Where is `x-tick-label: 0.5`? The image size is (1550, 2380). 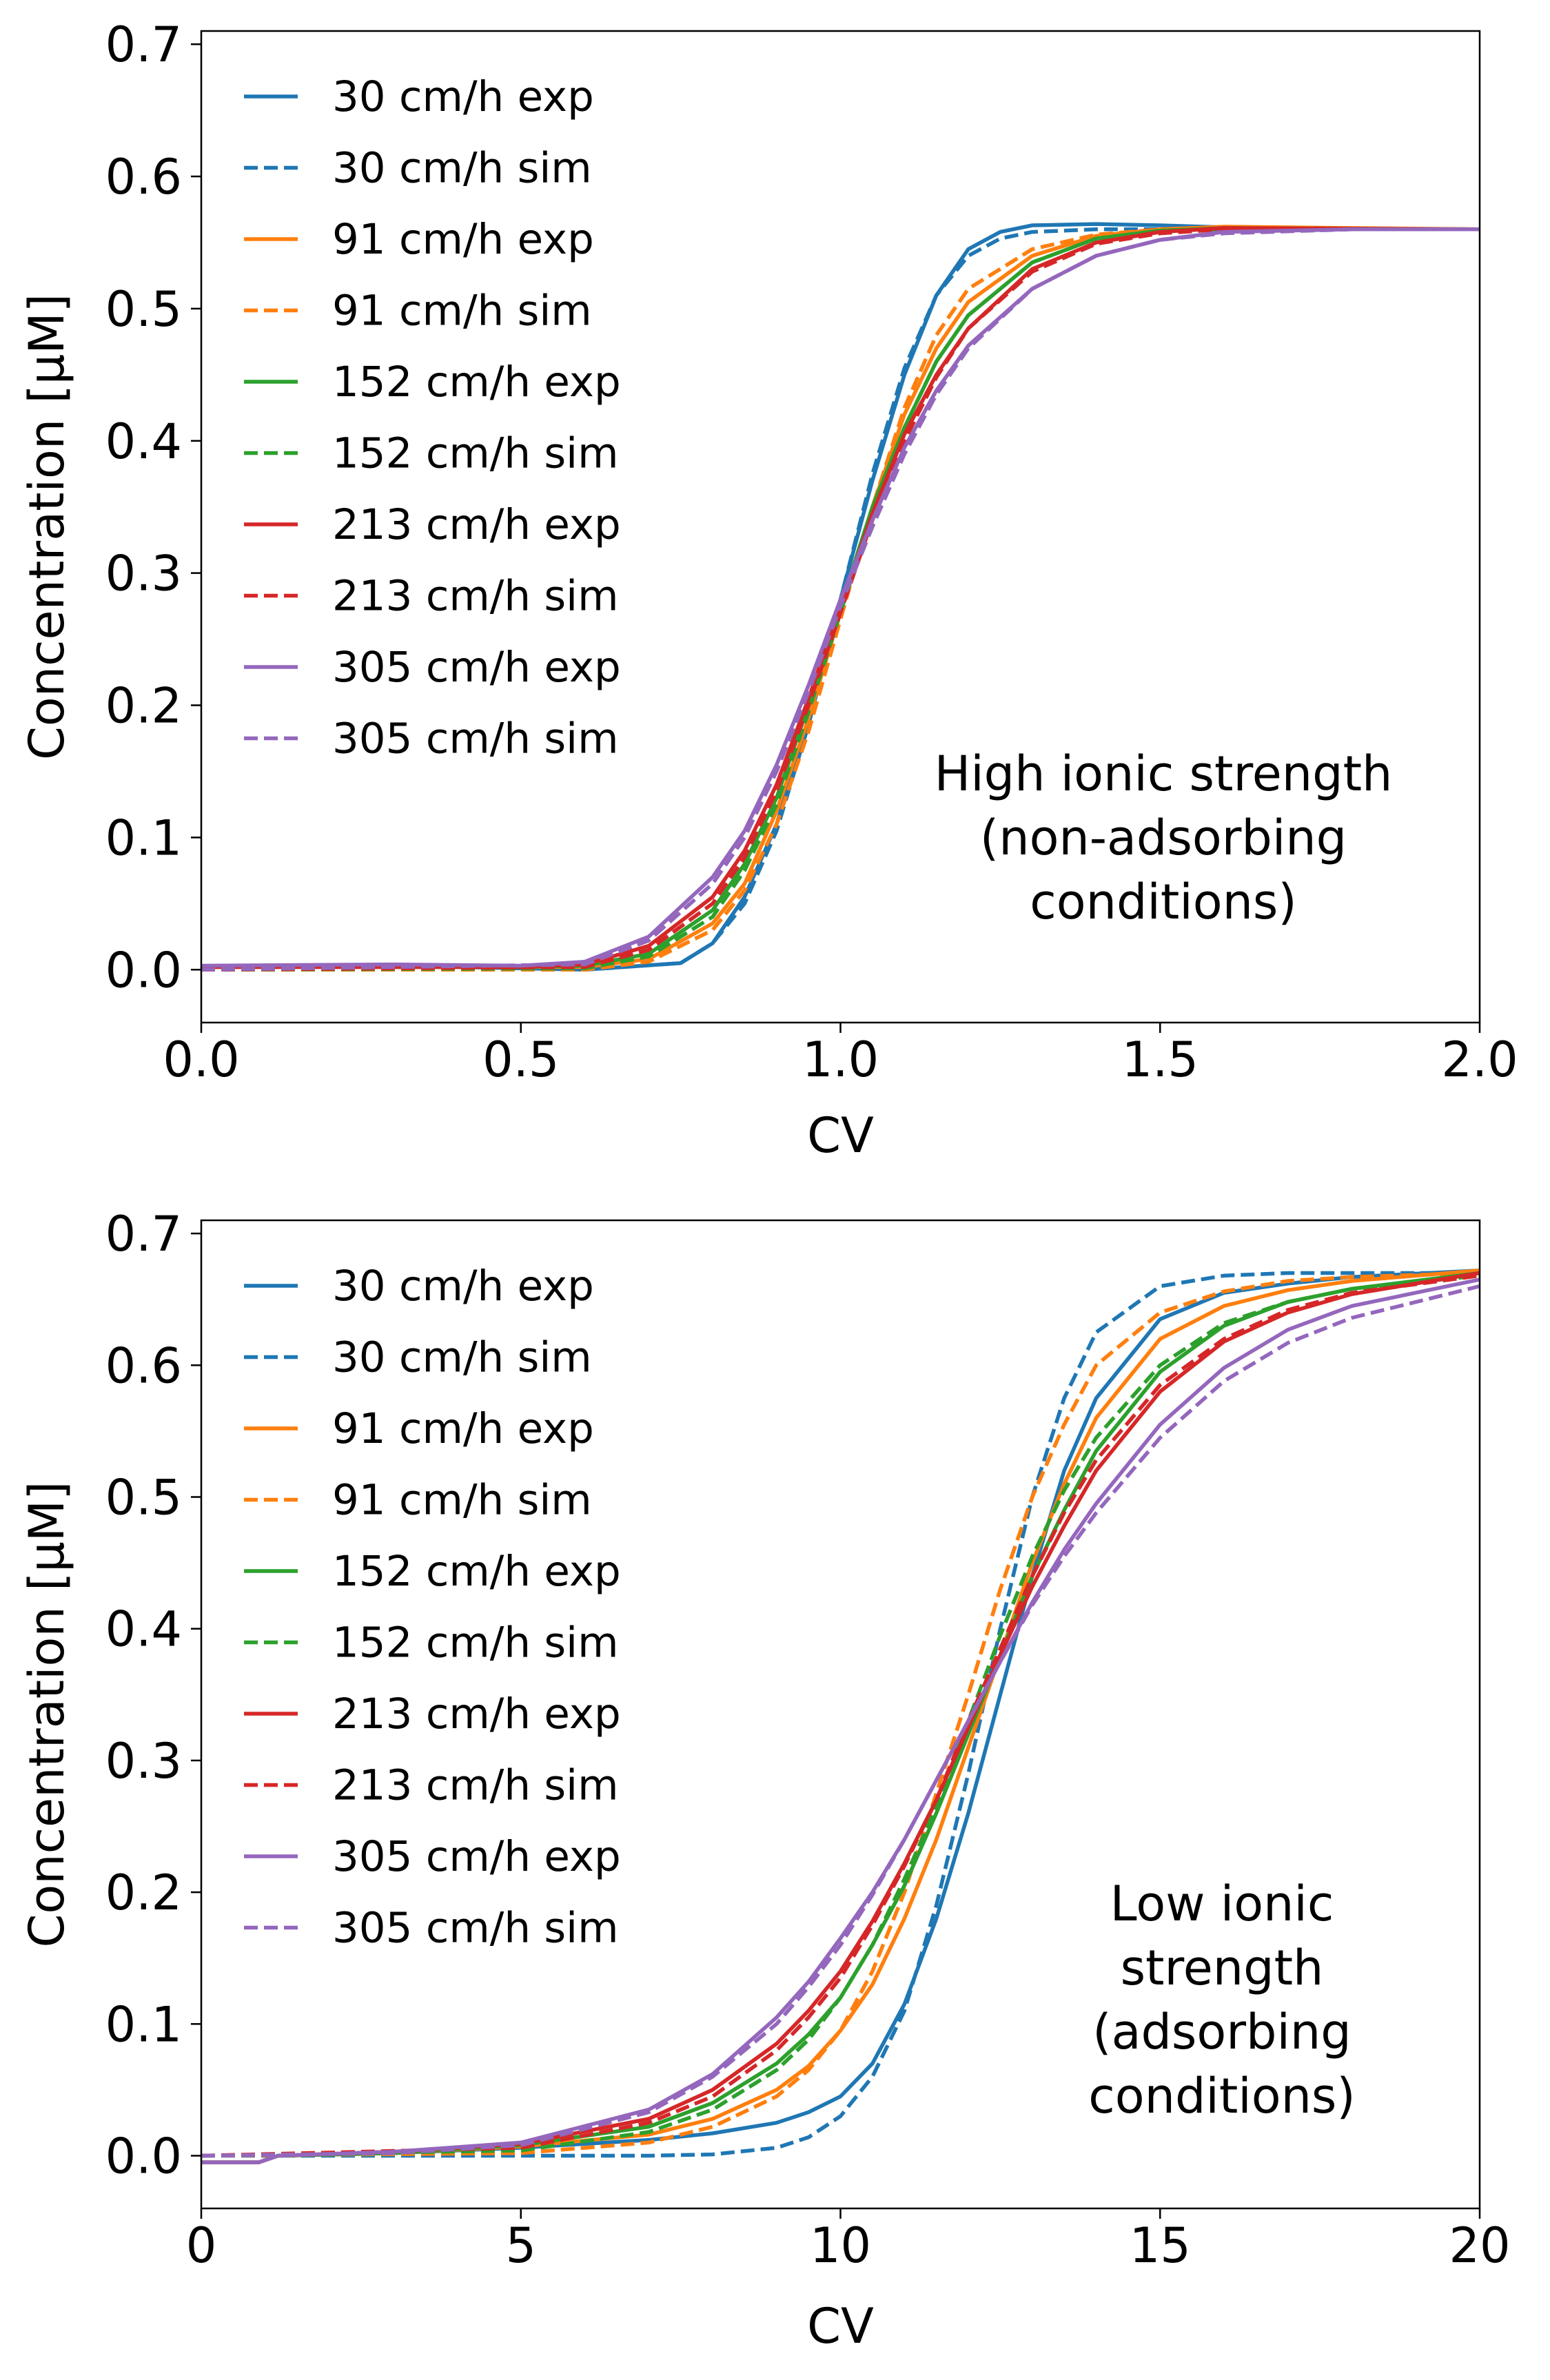
x-tick-label: 0.5 is located at coordinates (520, 1060).